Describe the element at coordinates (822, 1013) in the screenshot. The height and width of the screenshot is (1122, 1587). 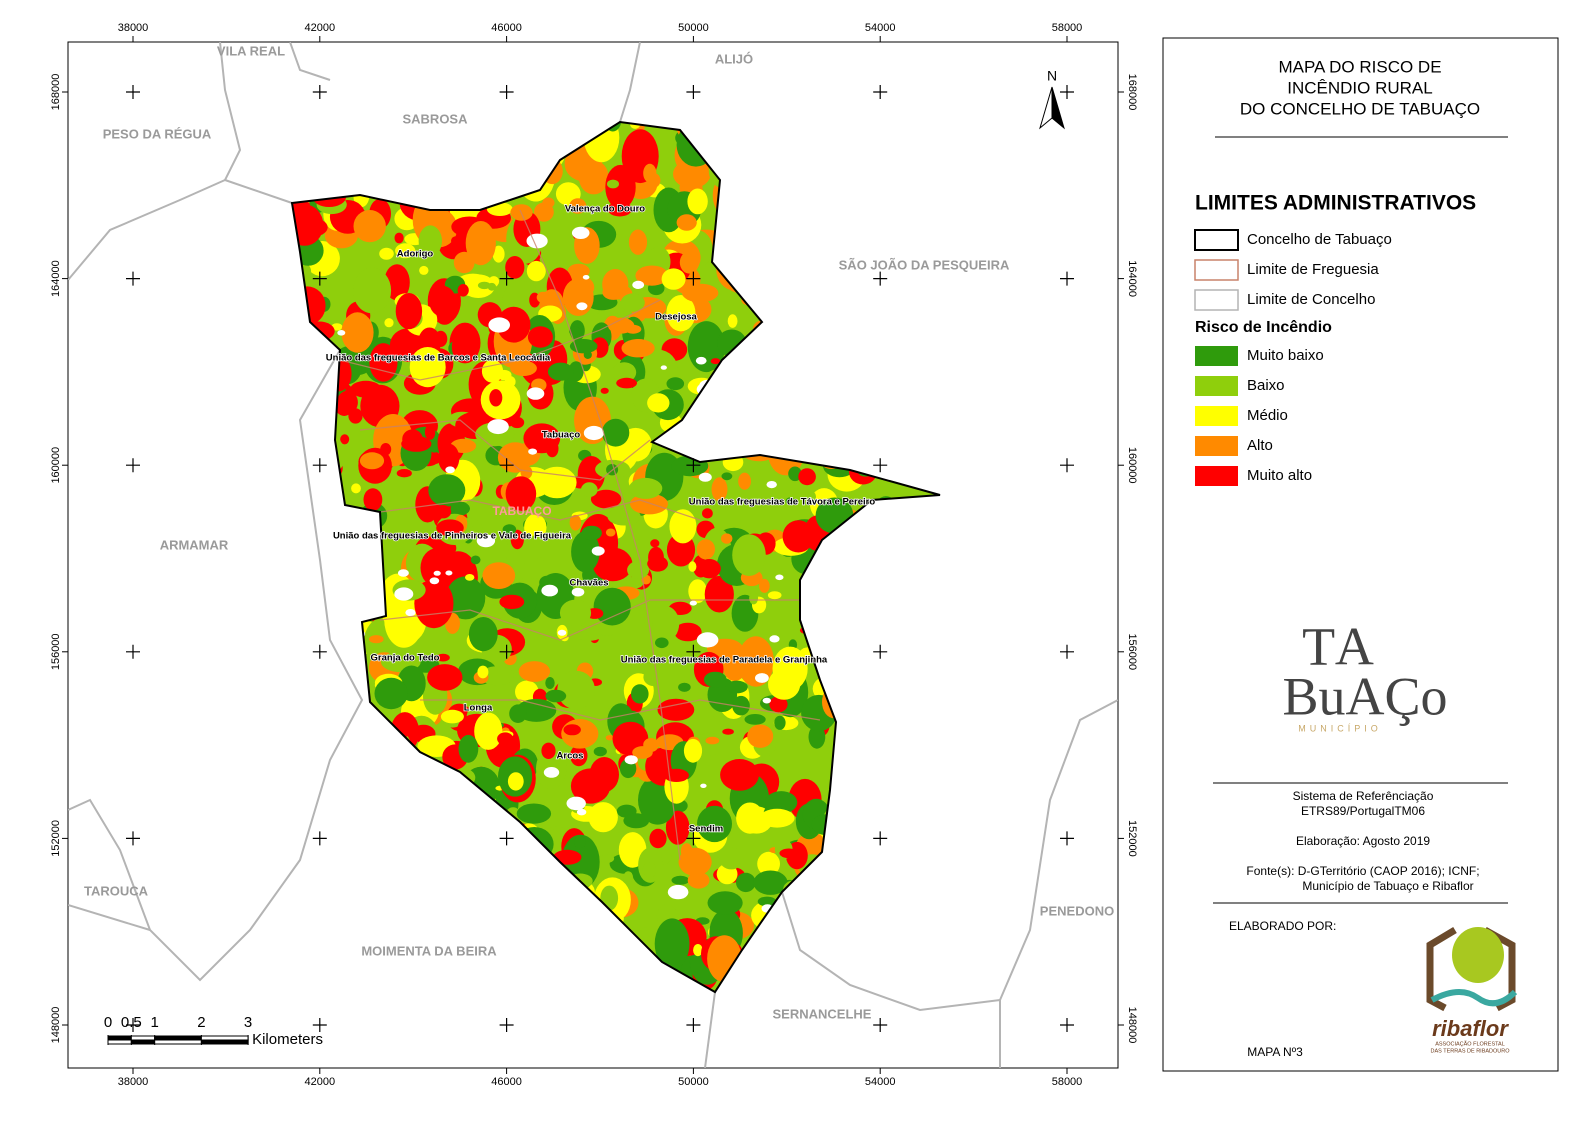
I see `neighbor-label: SERNANCELHE` at that location.